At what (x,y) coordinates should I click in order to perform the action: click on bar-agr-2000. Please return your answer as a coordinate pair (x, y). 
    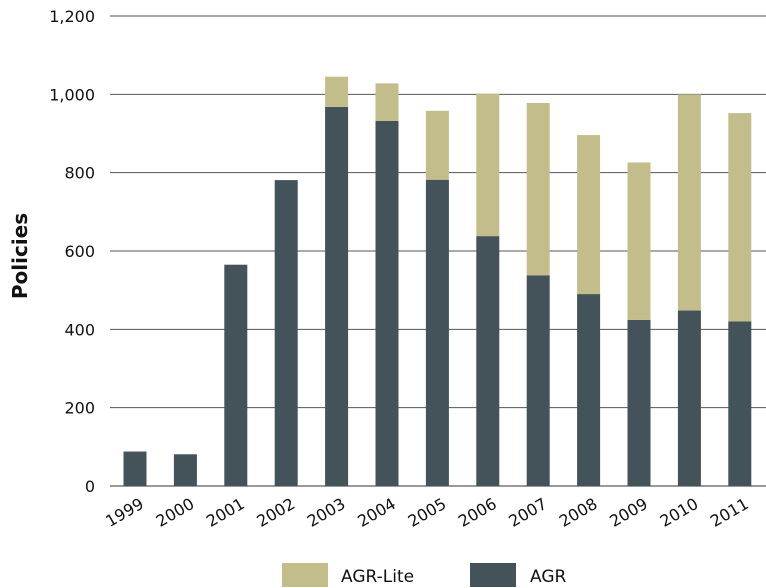
    Looking at the image, I should click on (185, 470).